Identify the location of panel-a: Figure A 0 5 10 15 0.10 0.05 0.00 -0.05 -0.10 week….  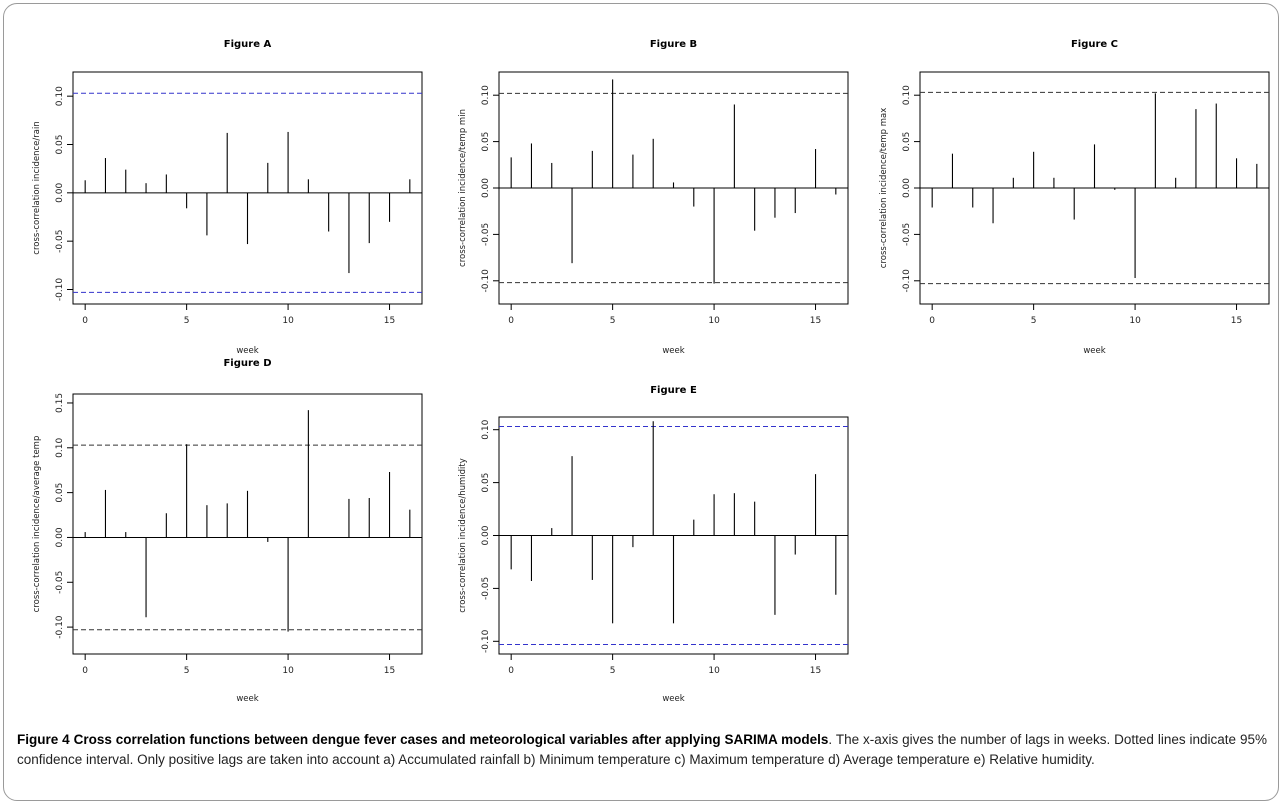
(227, 197).